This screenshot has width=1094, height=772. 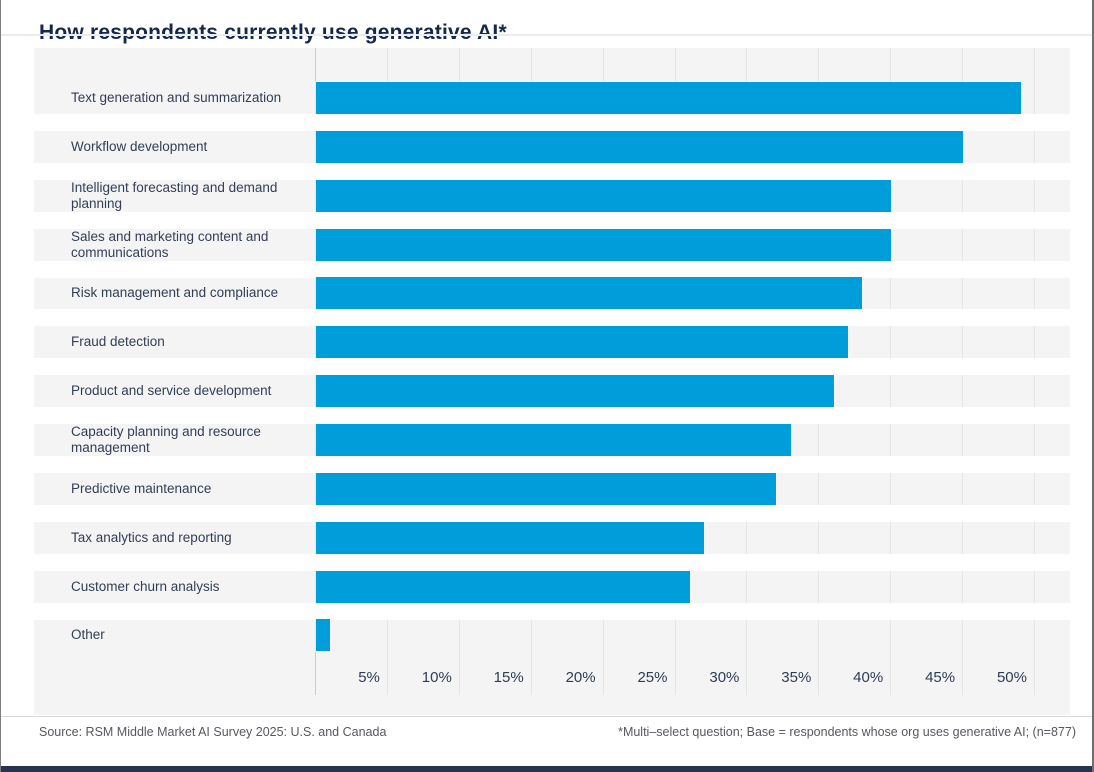 I want to click on x-tick-label: 40%, so click(x=868, y=677).